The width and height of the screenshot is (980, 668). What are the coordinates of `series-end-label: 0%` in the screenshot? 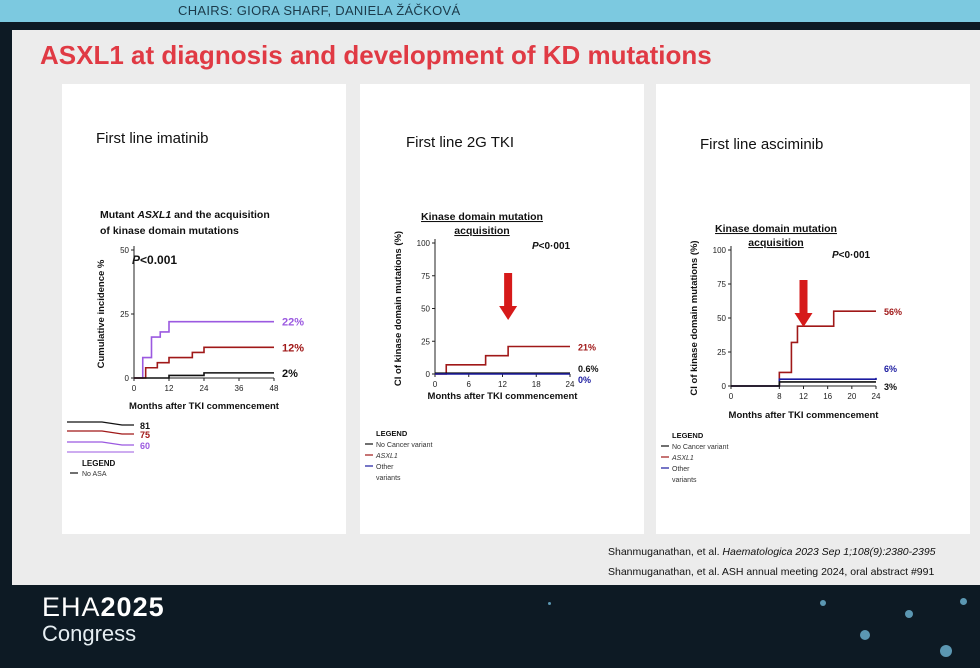 It's located at (584, 380).